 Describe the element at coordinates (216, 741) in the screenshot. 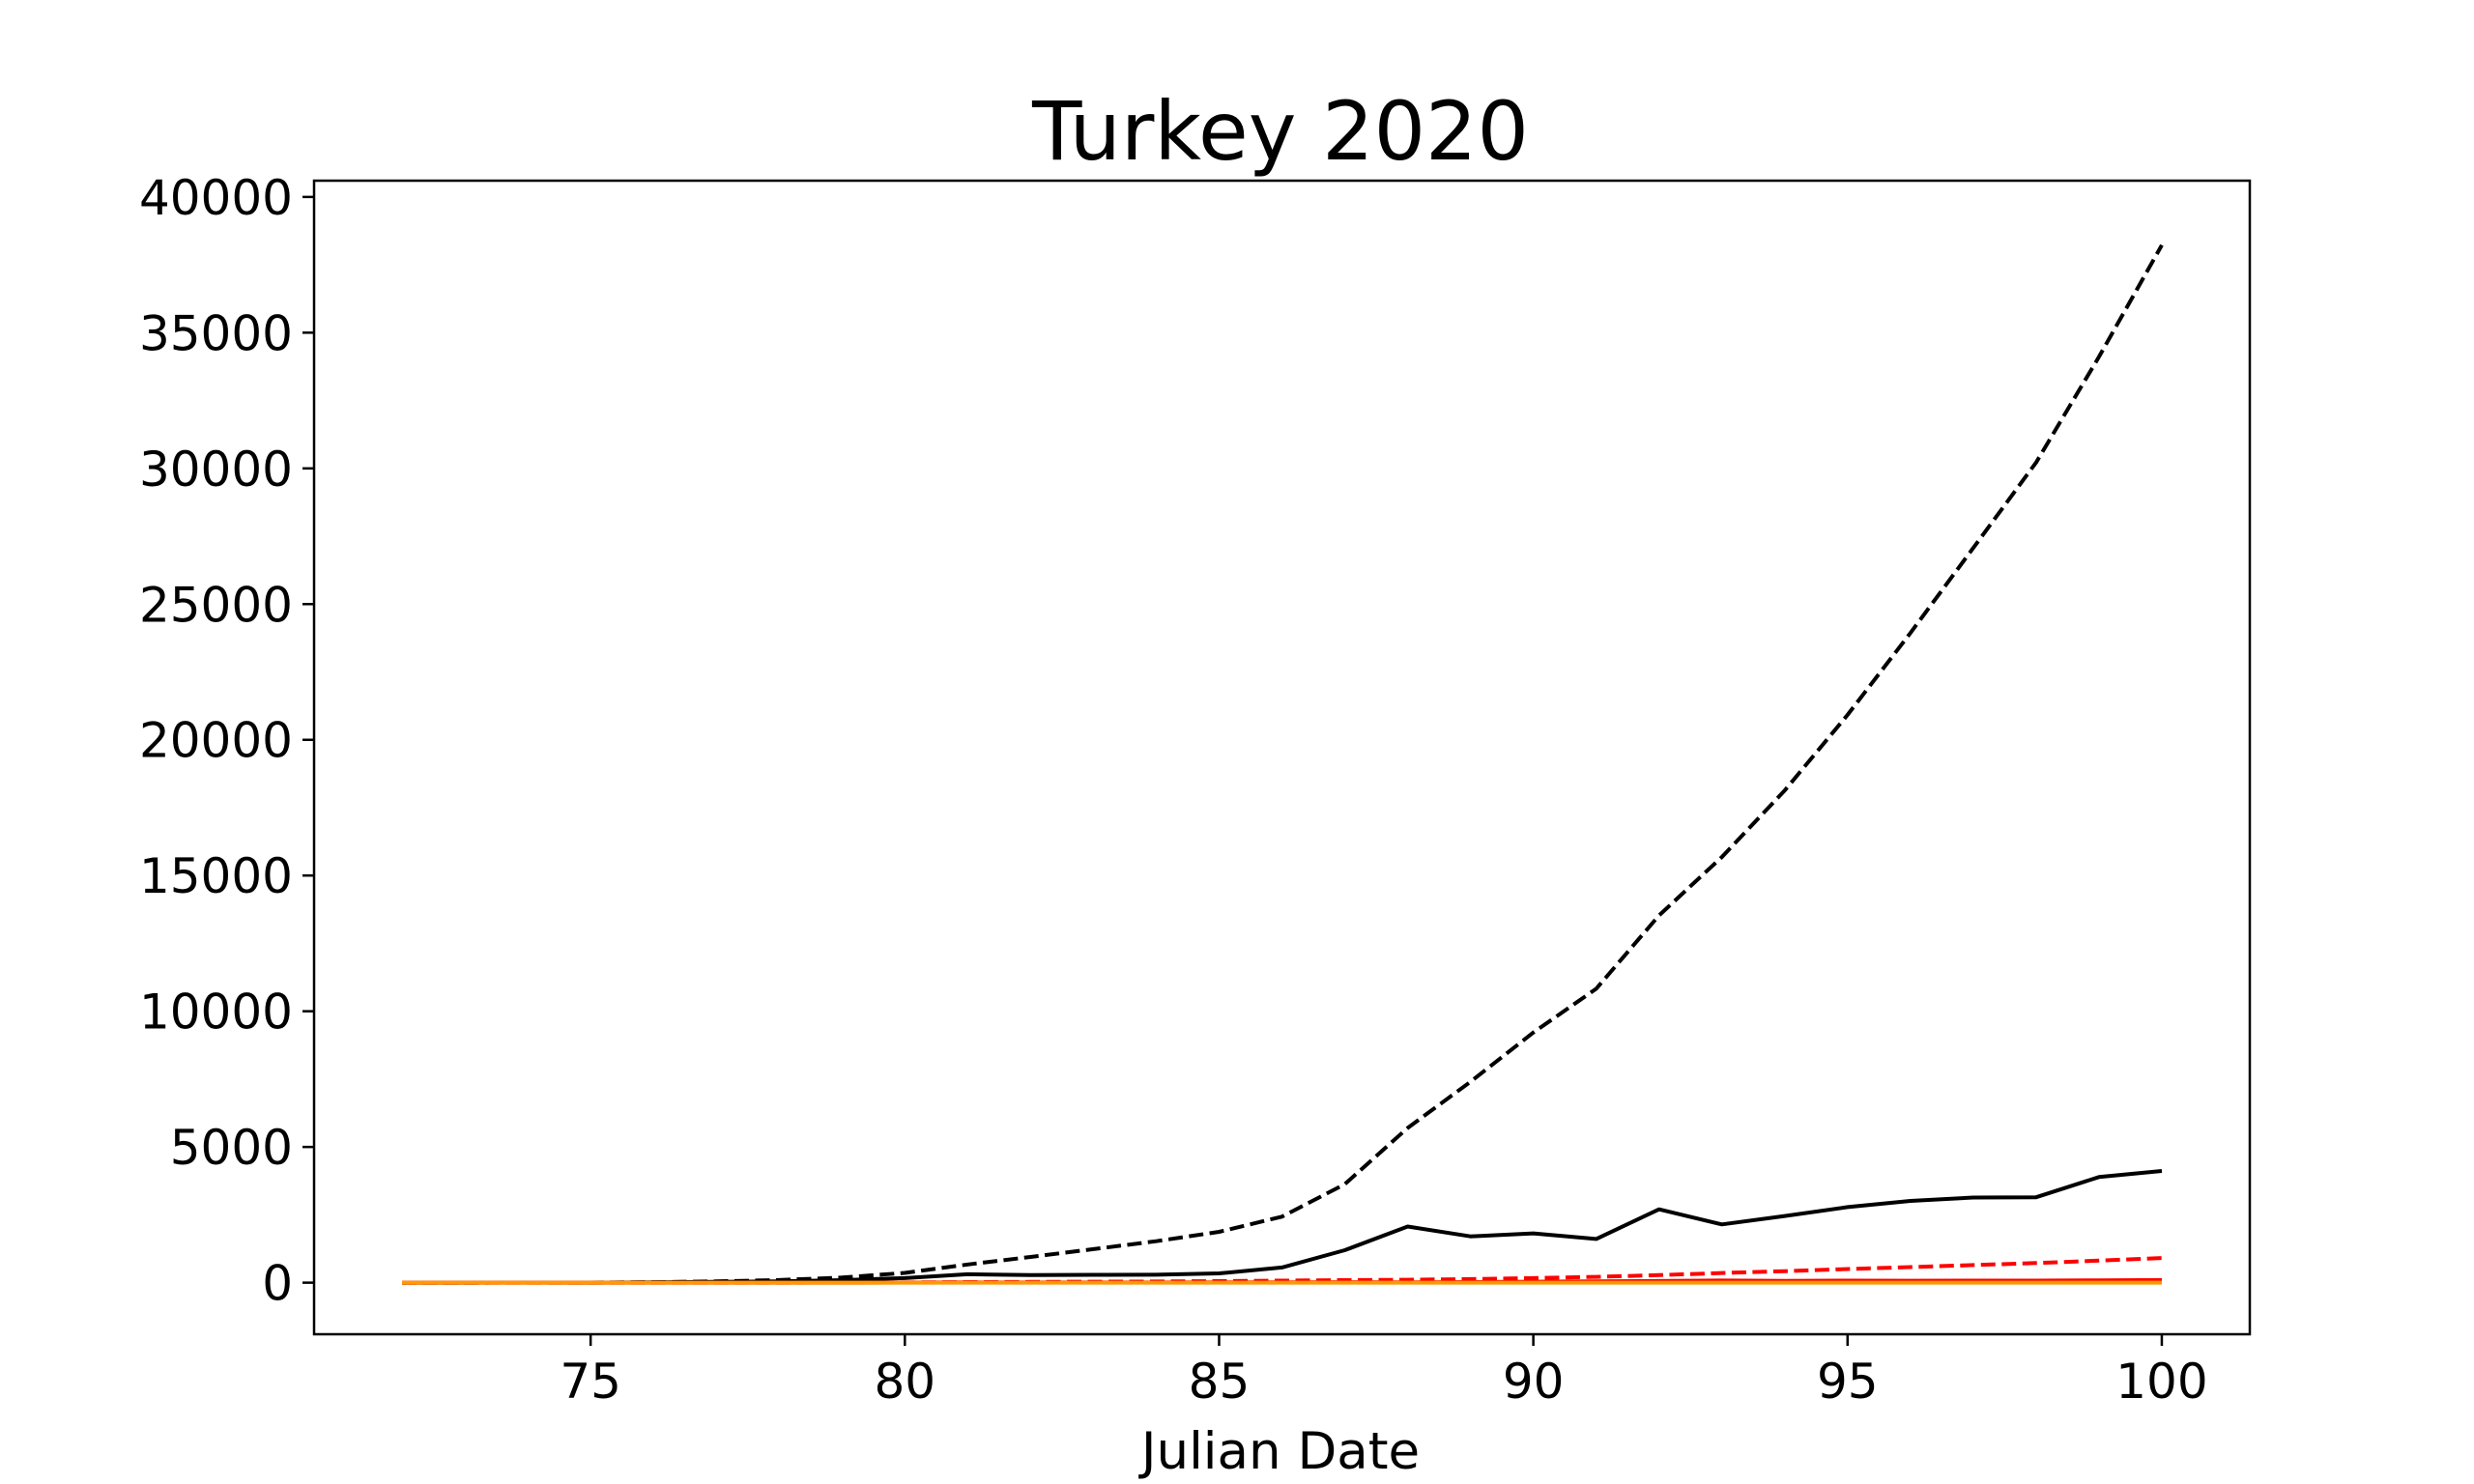

I see `y-tick-label-20000: 20000` at that location.